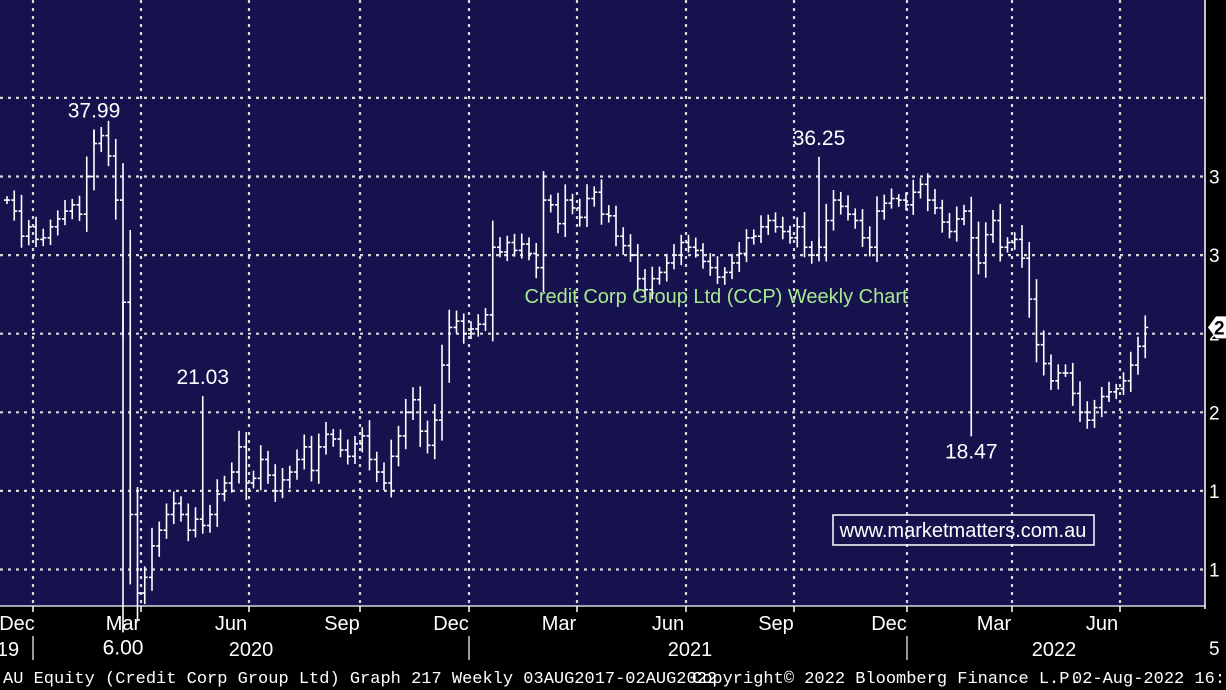  Describe the element at coordinates (886, 679) in the screenshot. I see `footer-copyright: Copyright© 2022 Bloomberg Finance L.P.` at that location.